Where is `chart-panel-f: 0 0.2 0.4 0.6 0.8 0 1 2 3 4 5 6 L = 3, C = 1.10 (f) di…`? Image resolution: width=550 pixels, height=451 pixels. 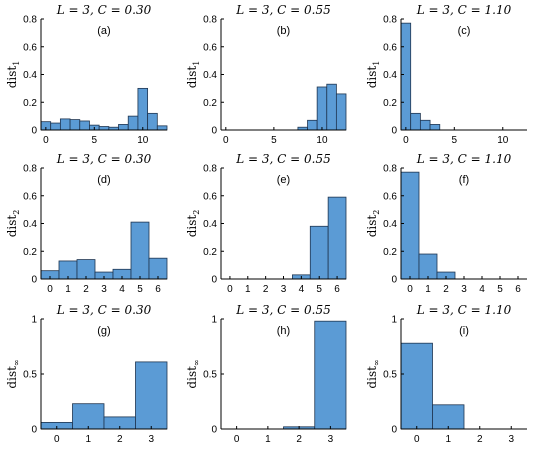
chart-panel-f: 0 0.2 0.4 0.6 0.8 0 1 2 3 4 5 6 L = 3, C = 1.10 (f) di… is located at coordinates (446, 223).